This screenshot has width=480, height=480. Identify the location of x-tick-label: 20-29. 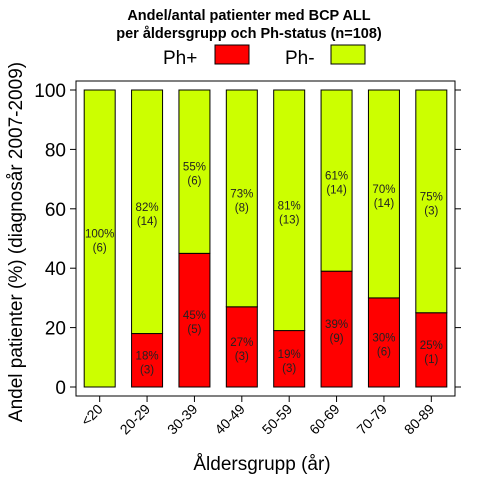
(135, 419).